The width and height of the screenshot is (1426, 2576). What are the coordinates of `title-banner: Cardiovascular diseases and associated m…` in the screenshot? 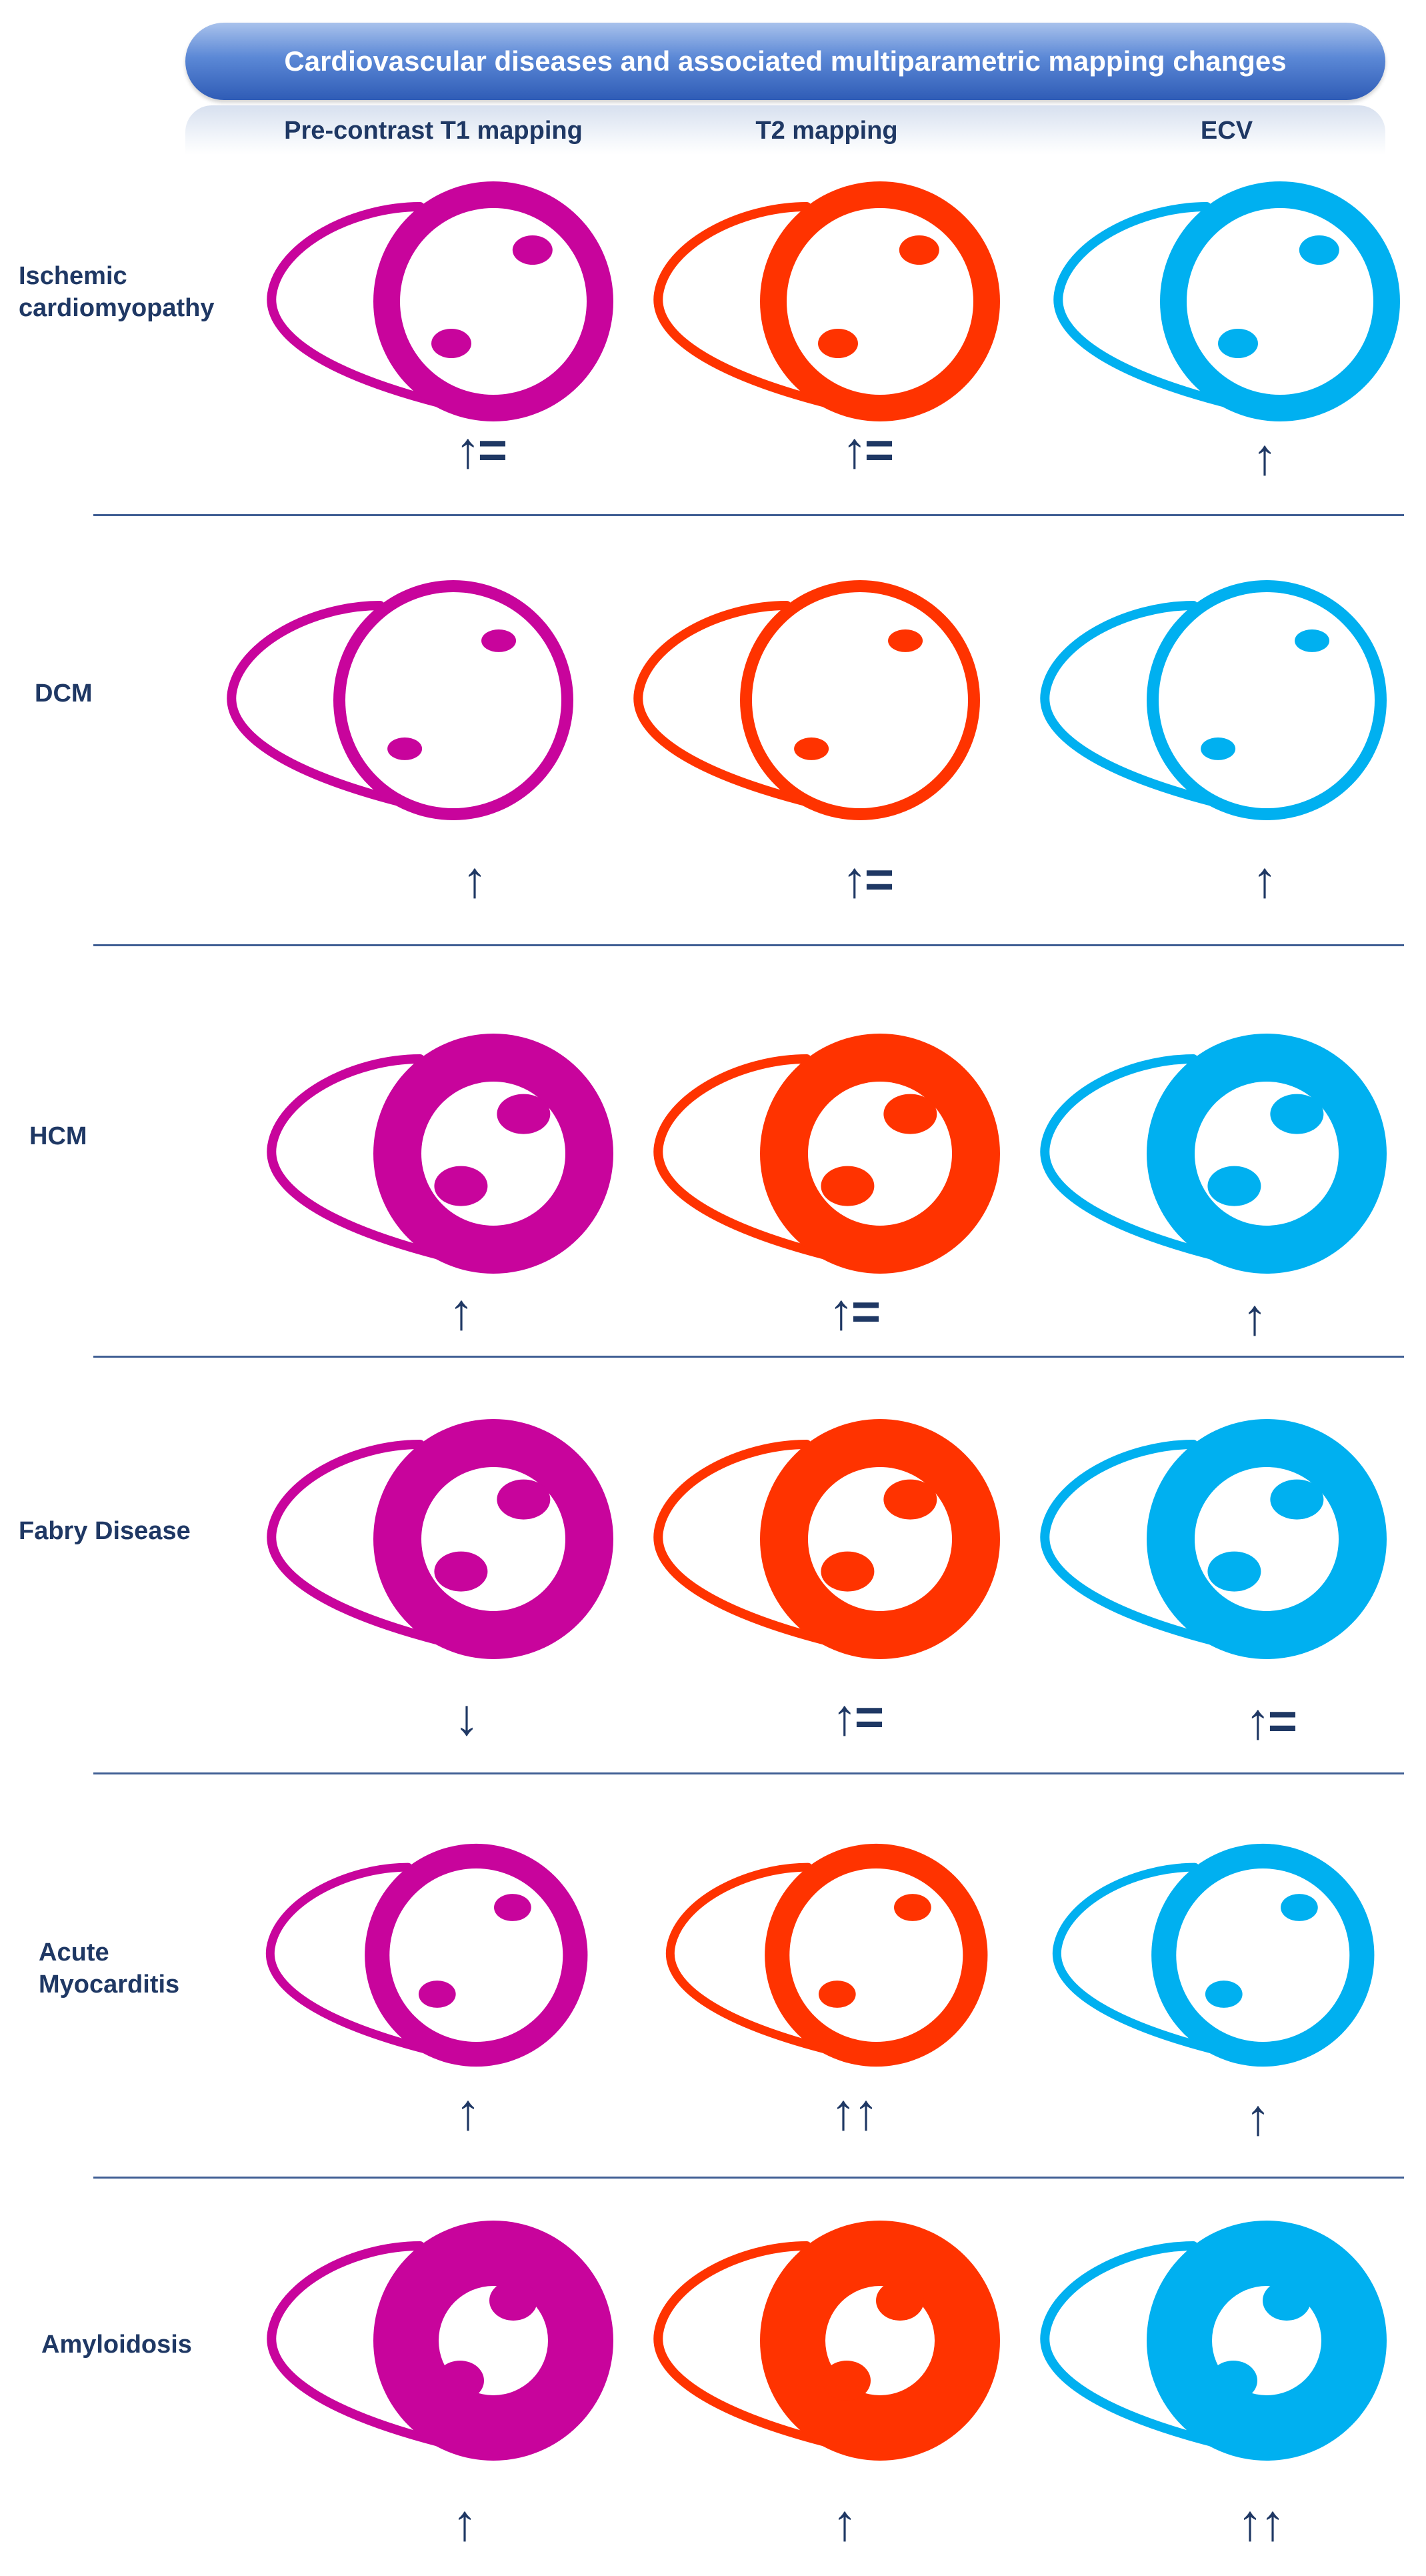 It's located at (785, 61).